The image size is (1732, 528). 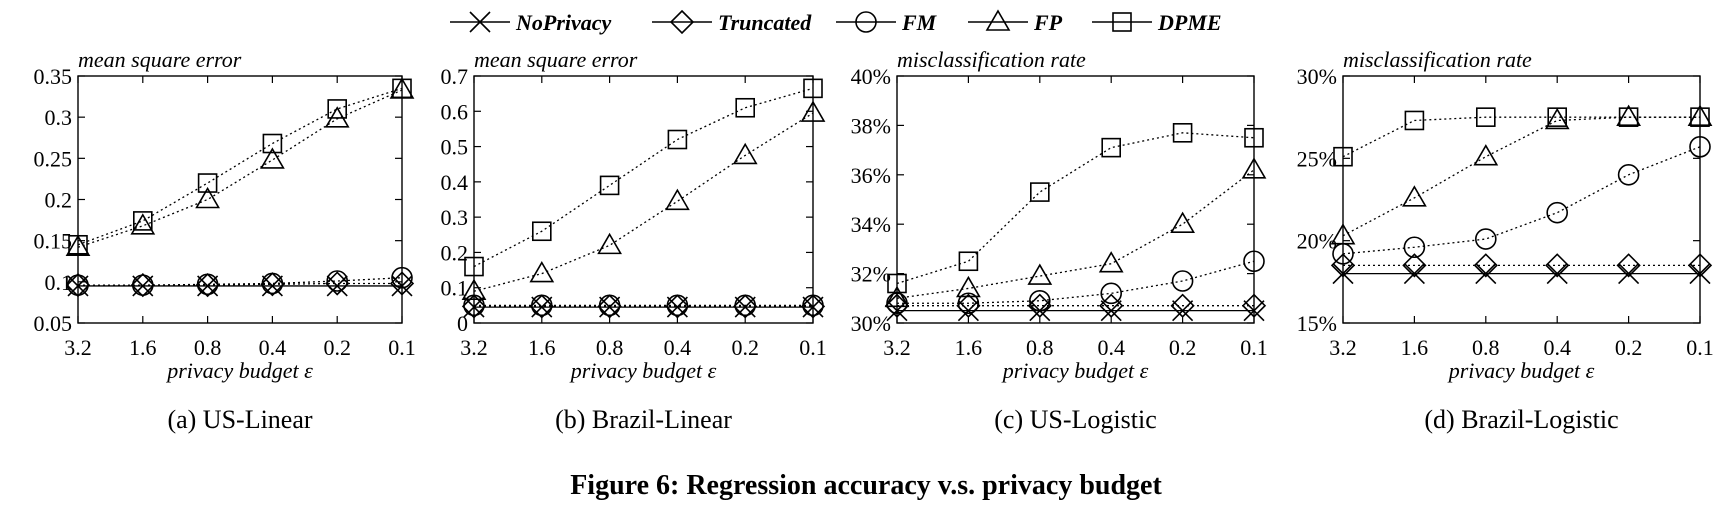 What do you see at coordinates (871, 274) in the screenshot?
I see `y-tick-label: 32%` at bounding box center [871, 274].